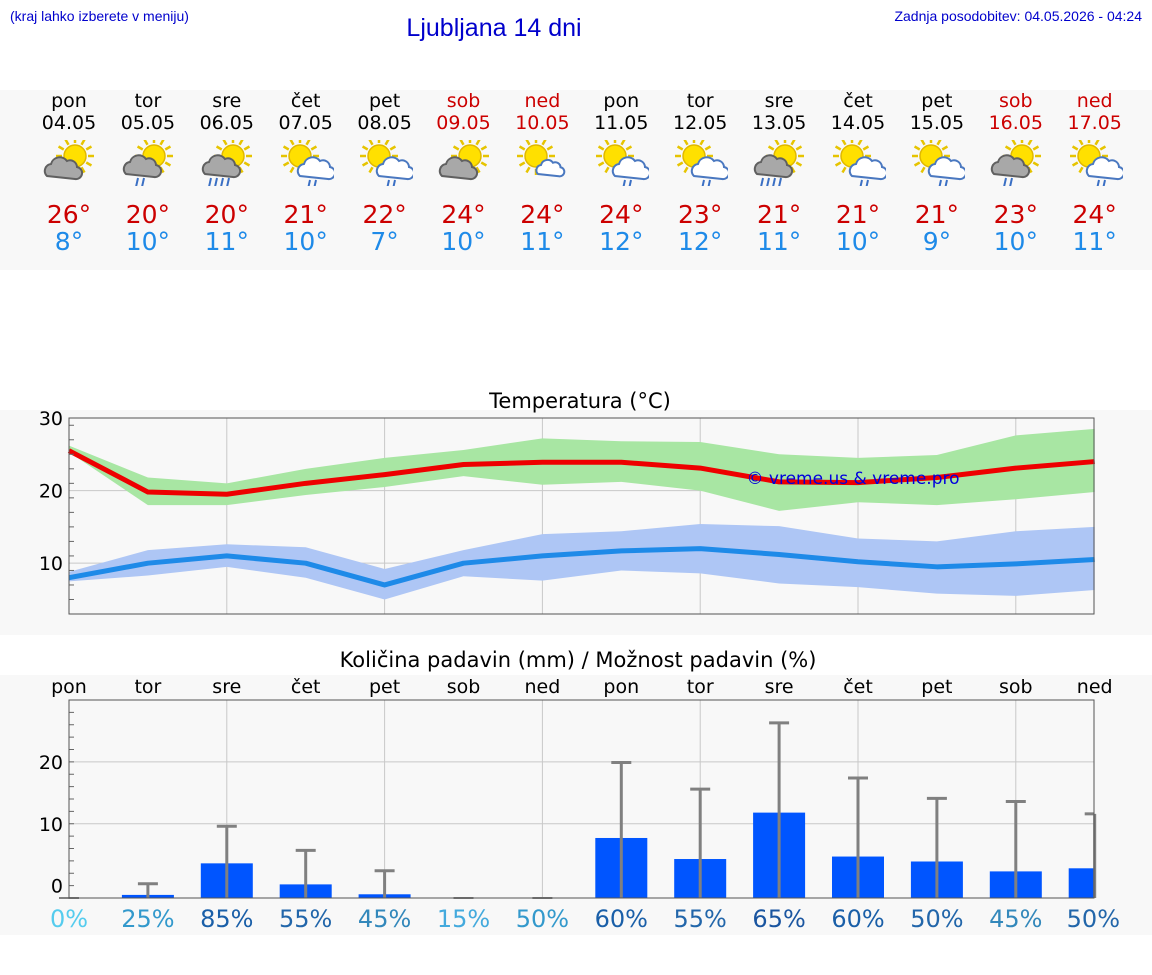 The width and height of the screenshot is (1152, 975). Describe the element at coordinates (51, 419) in the screenshot. I see `temp-y-tick-label: 30` at that location.